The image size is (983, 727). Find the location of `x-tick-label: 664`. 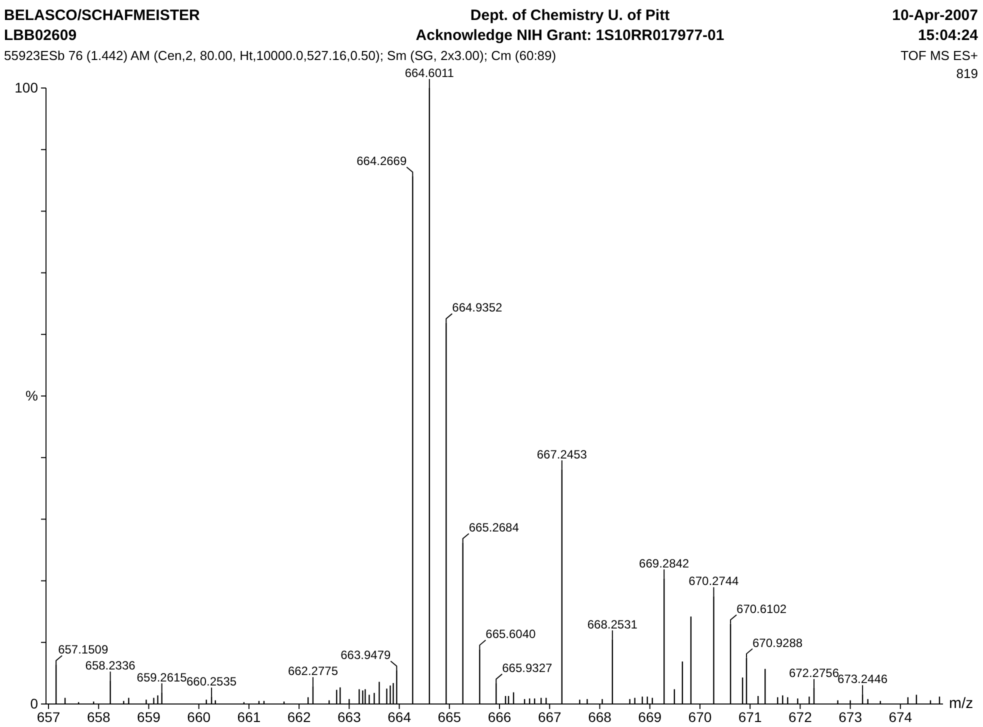

x-tick-label: 664 is located at coordinates (400, 716).